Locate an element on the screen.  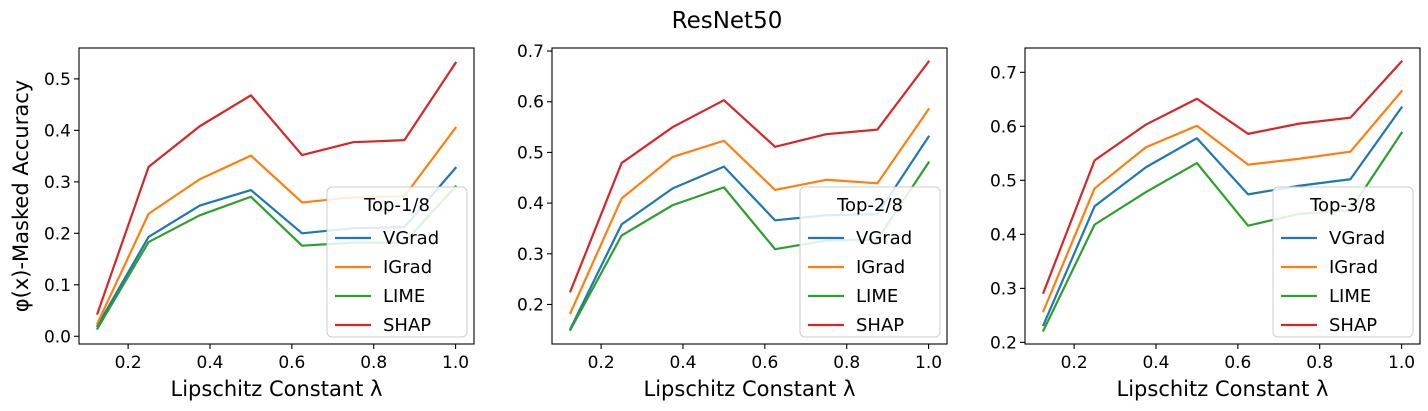
y-tick-label: 0.0 is located at coordinates (57, 337).